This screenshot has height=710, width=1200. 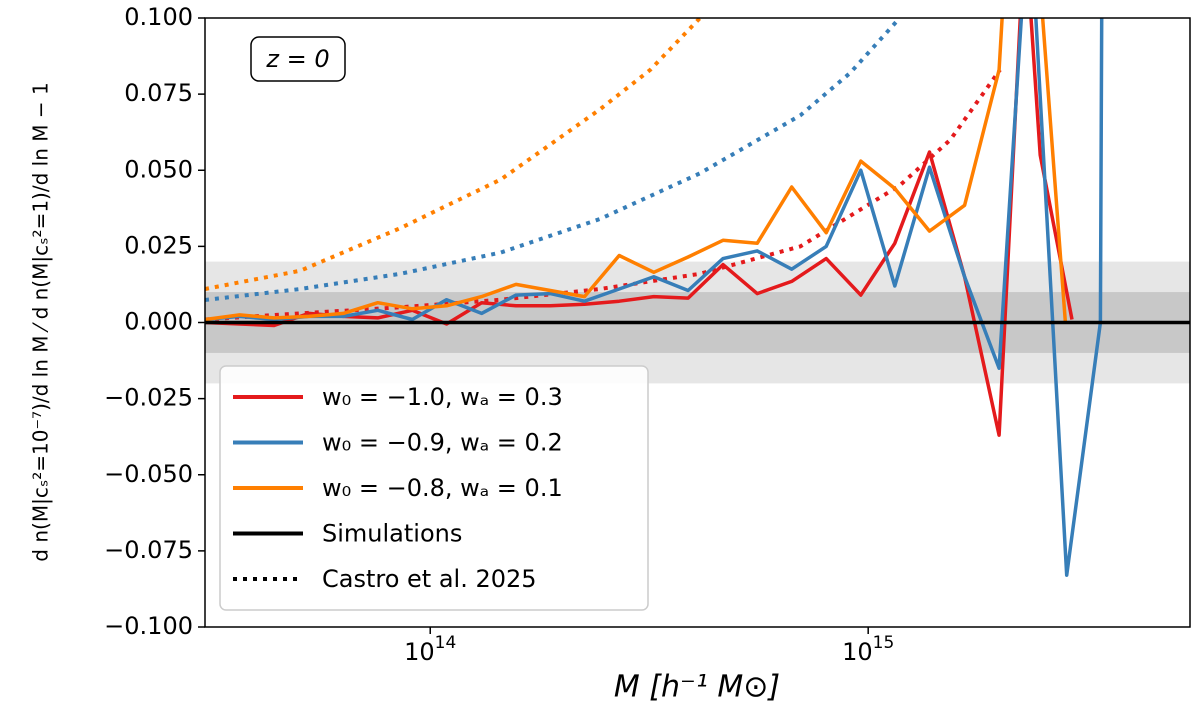 I want to click on annotation-box, so click(x=298, y=59).